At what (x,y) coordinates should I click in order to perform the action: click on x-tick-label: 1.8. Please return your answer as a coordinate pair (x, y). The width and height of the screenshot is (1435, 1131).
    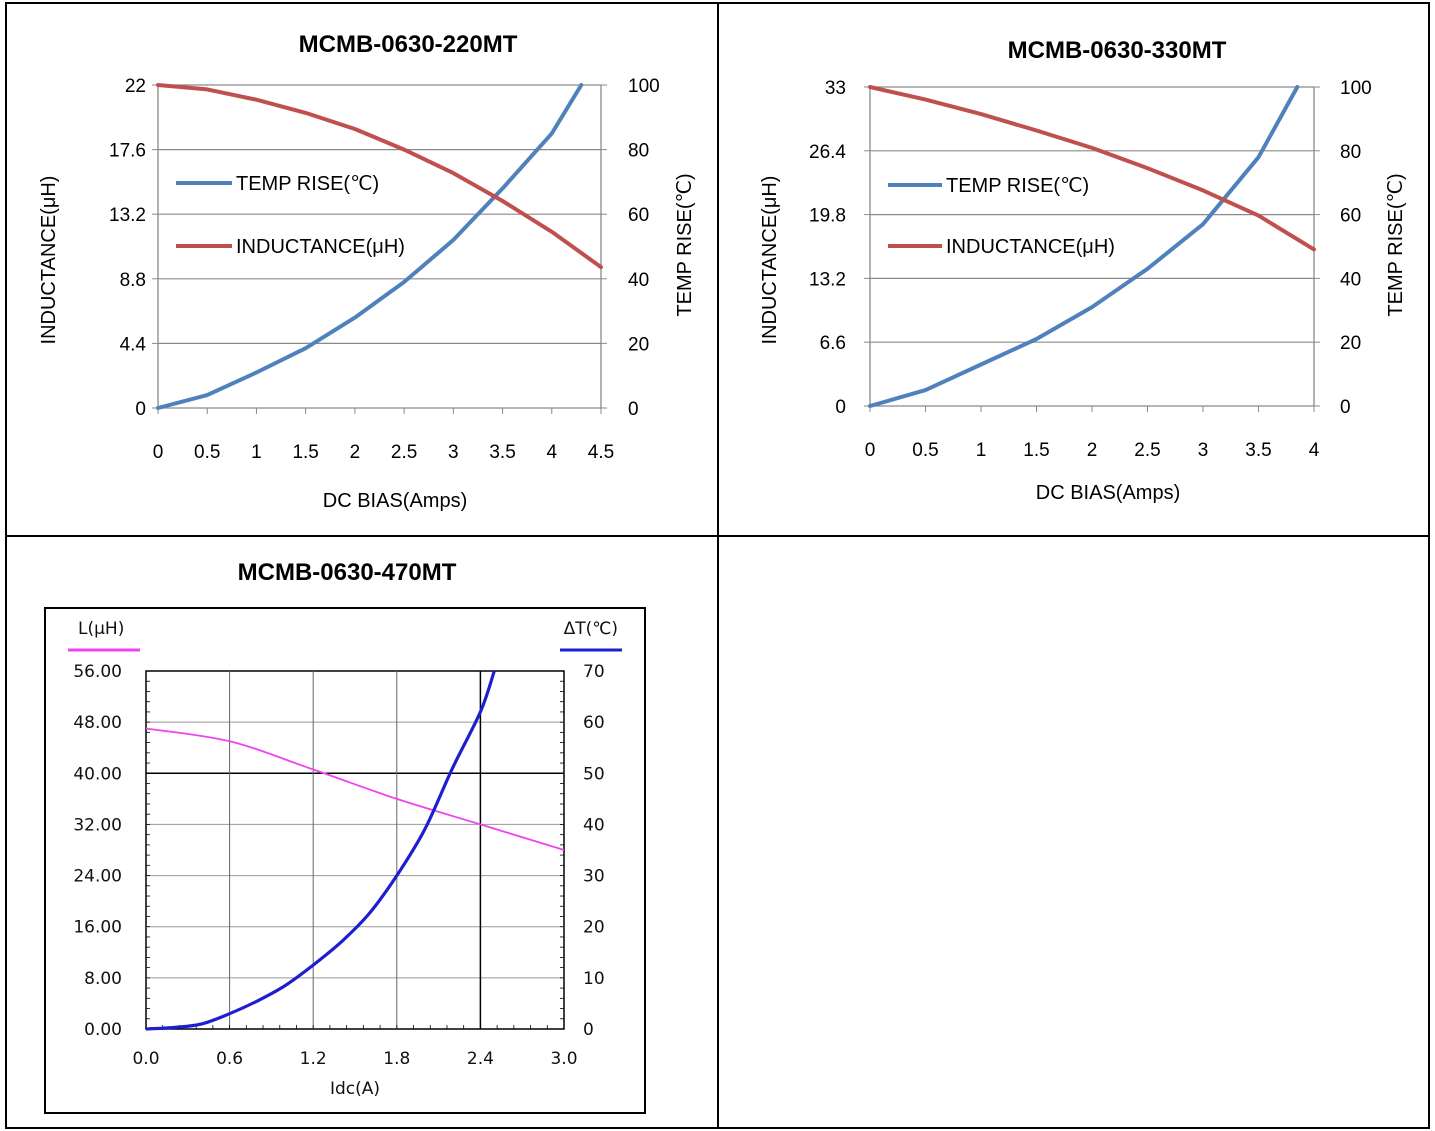
    Looking at the image, I should click on (396, 1059).